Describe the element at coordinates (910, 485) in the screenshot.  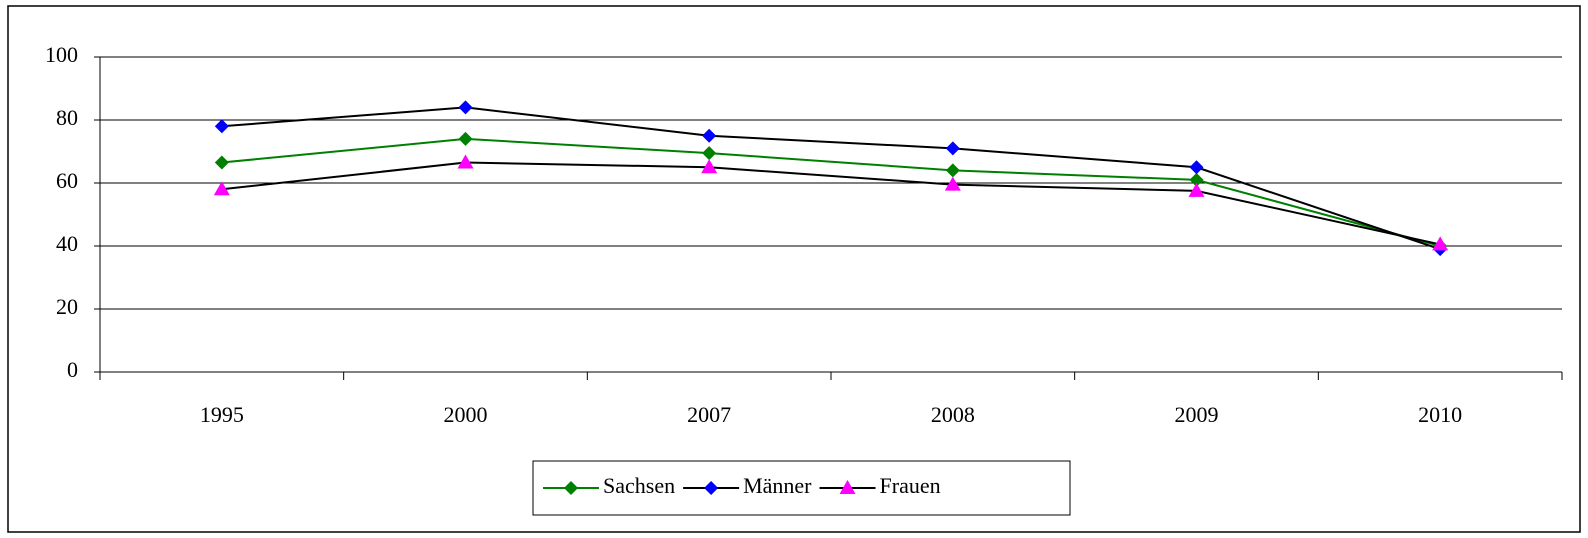
I see `legend-label: Frauen` at that location.